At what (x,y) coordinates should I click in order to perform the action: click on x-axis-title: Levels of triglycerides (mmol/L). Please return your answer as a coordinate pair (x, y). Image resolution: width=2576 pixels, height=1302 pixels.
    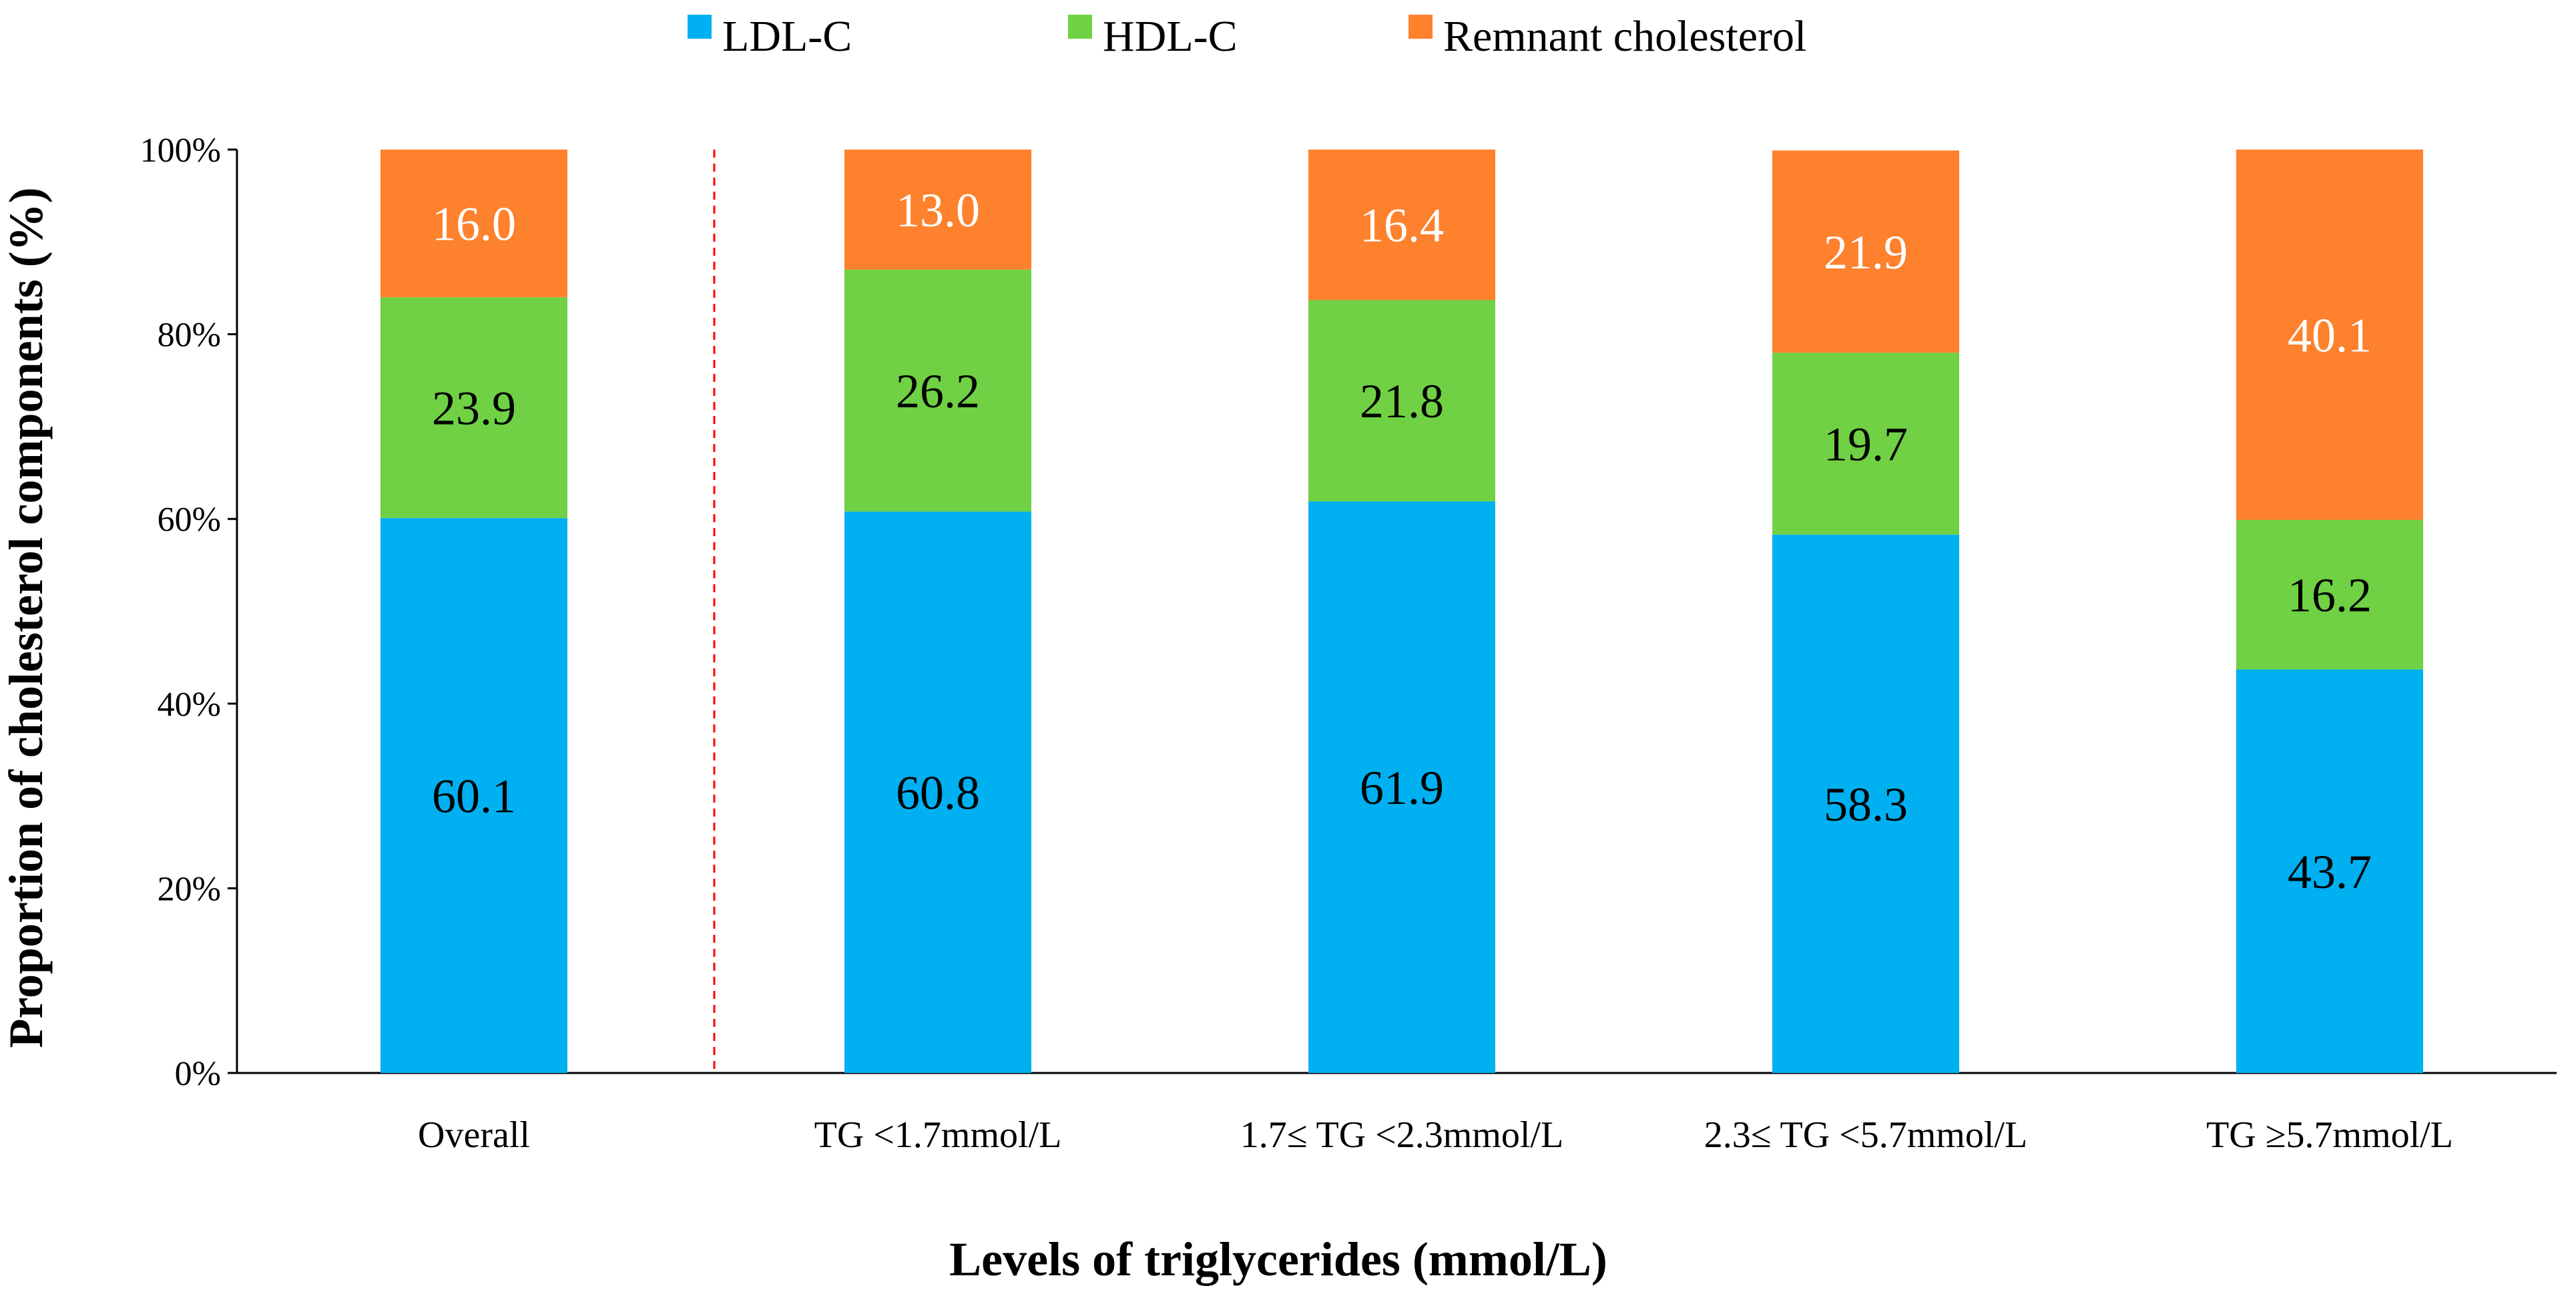
    Looking at the image, I should click on (1278, 1259).